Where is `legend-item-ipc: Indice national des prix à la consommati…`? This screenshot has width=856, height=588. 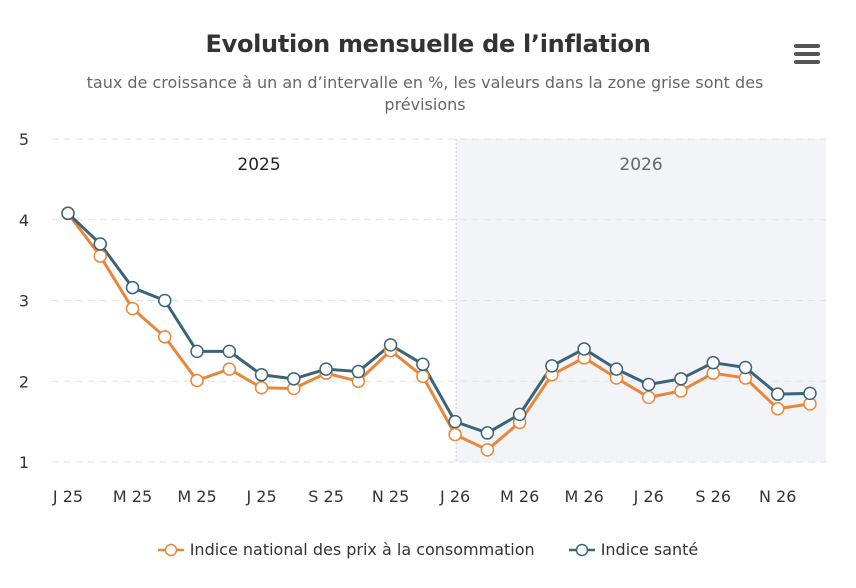 legend-item-ipc: Indice national des prix à la consommati… is located at coordinates (346, 549).